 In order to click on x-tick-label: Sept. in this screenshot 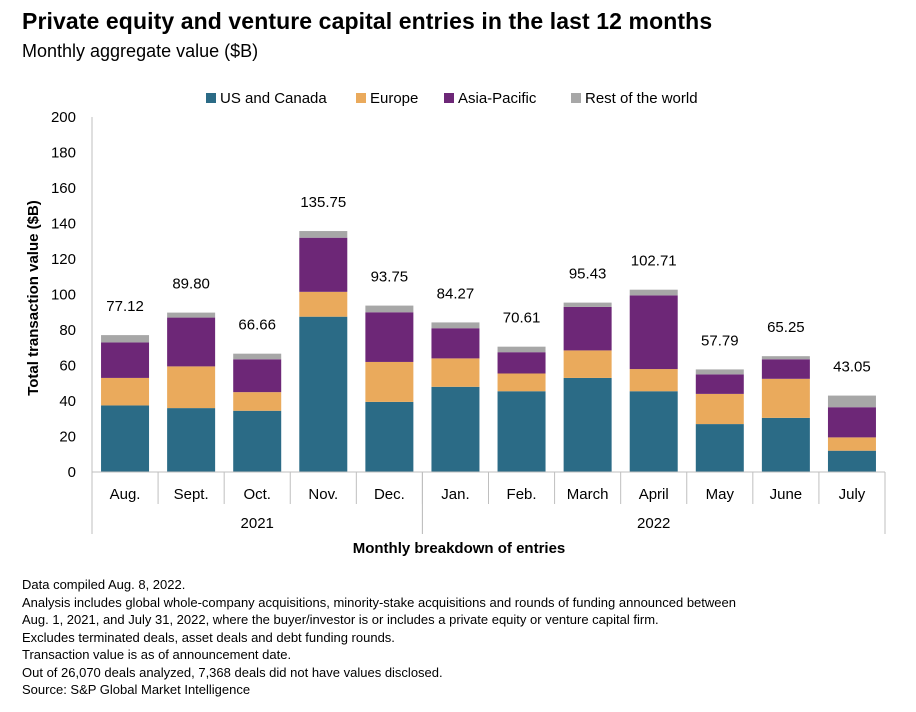, I will do `click(191, 494)`.